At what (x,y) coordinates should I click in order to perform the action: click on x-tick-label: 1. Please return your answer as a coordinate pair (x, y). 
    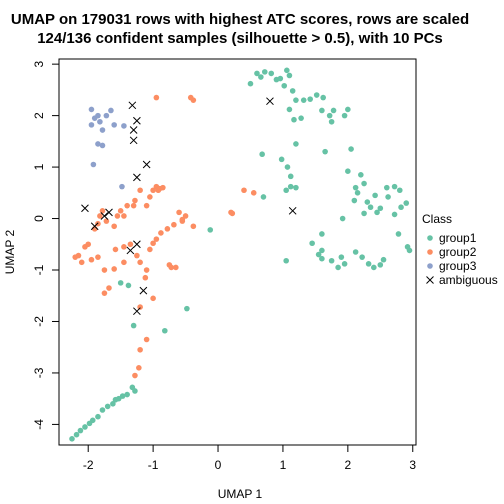
    Looking at the image, I should click on (283, 465).